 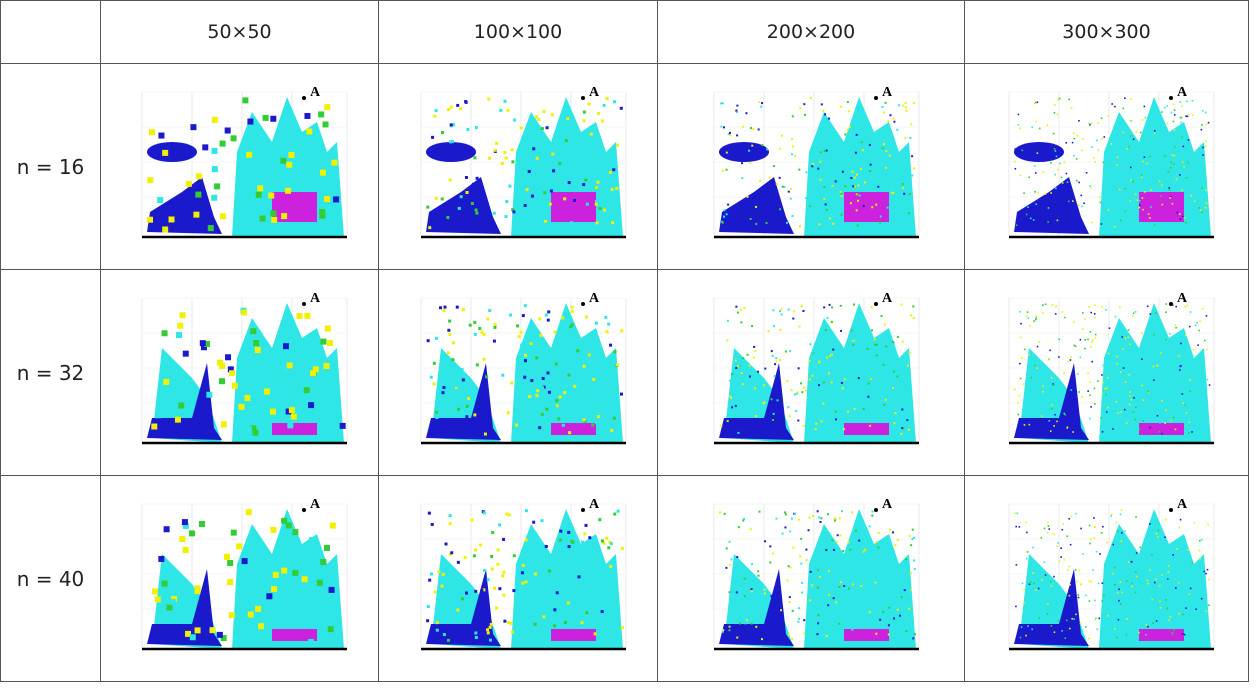 What do you see at coordinates (1182, 298) in the screenshot?
I see `panel-label: A` at bounding box center [1182, 298].